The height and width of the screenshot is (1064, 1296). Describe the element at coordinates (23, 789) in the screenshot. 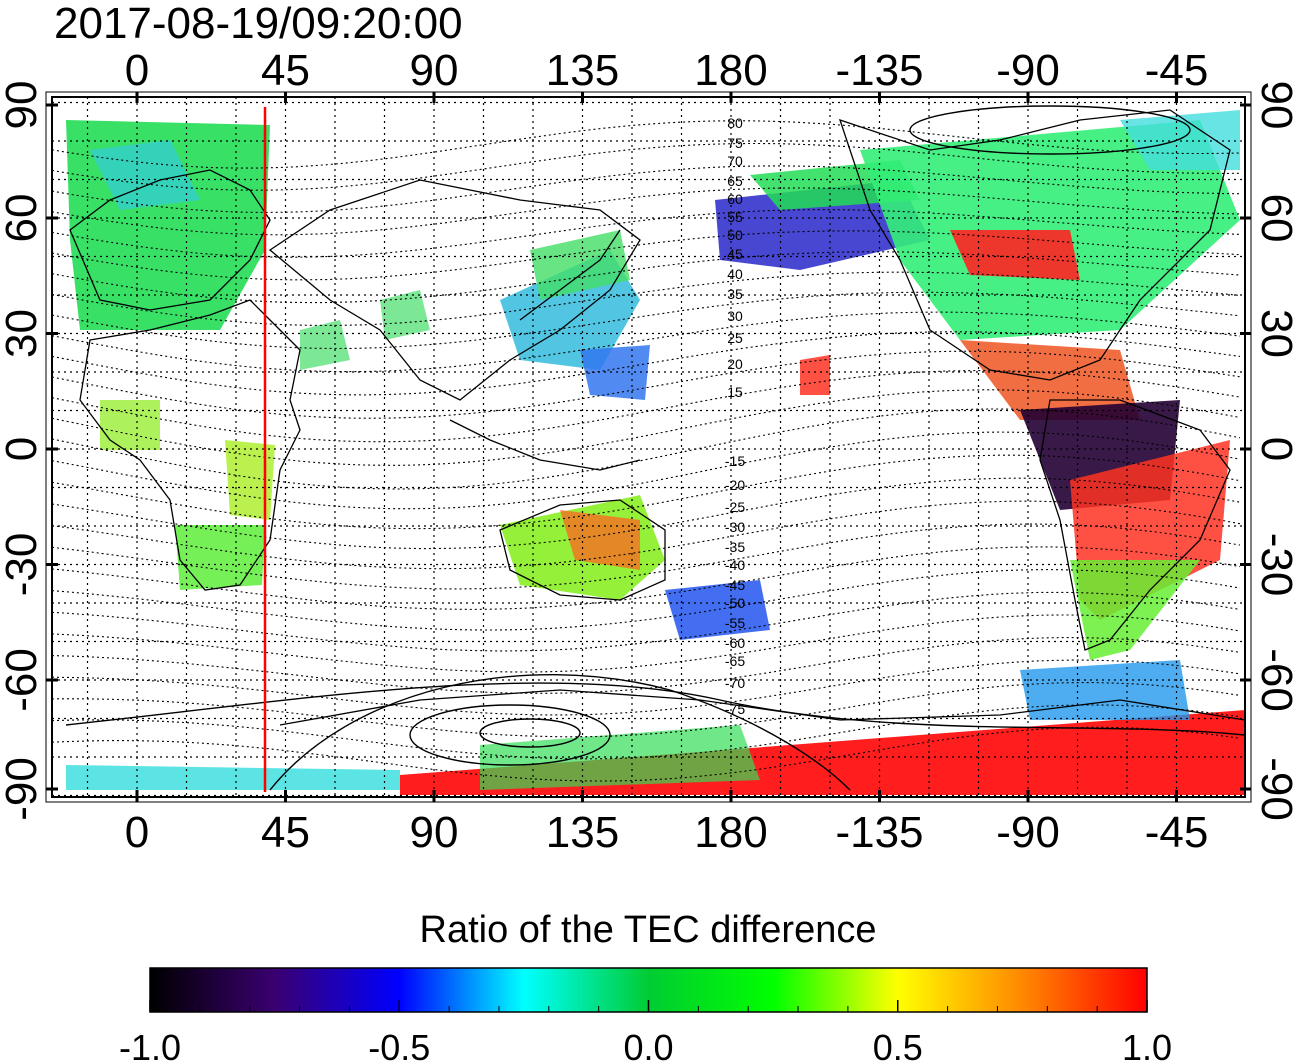

I see `left-lat-tick-label: -90` at that location.